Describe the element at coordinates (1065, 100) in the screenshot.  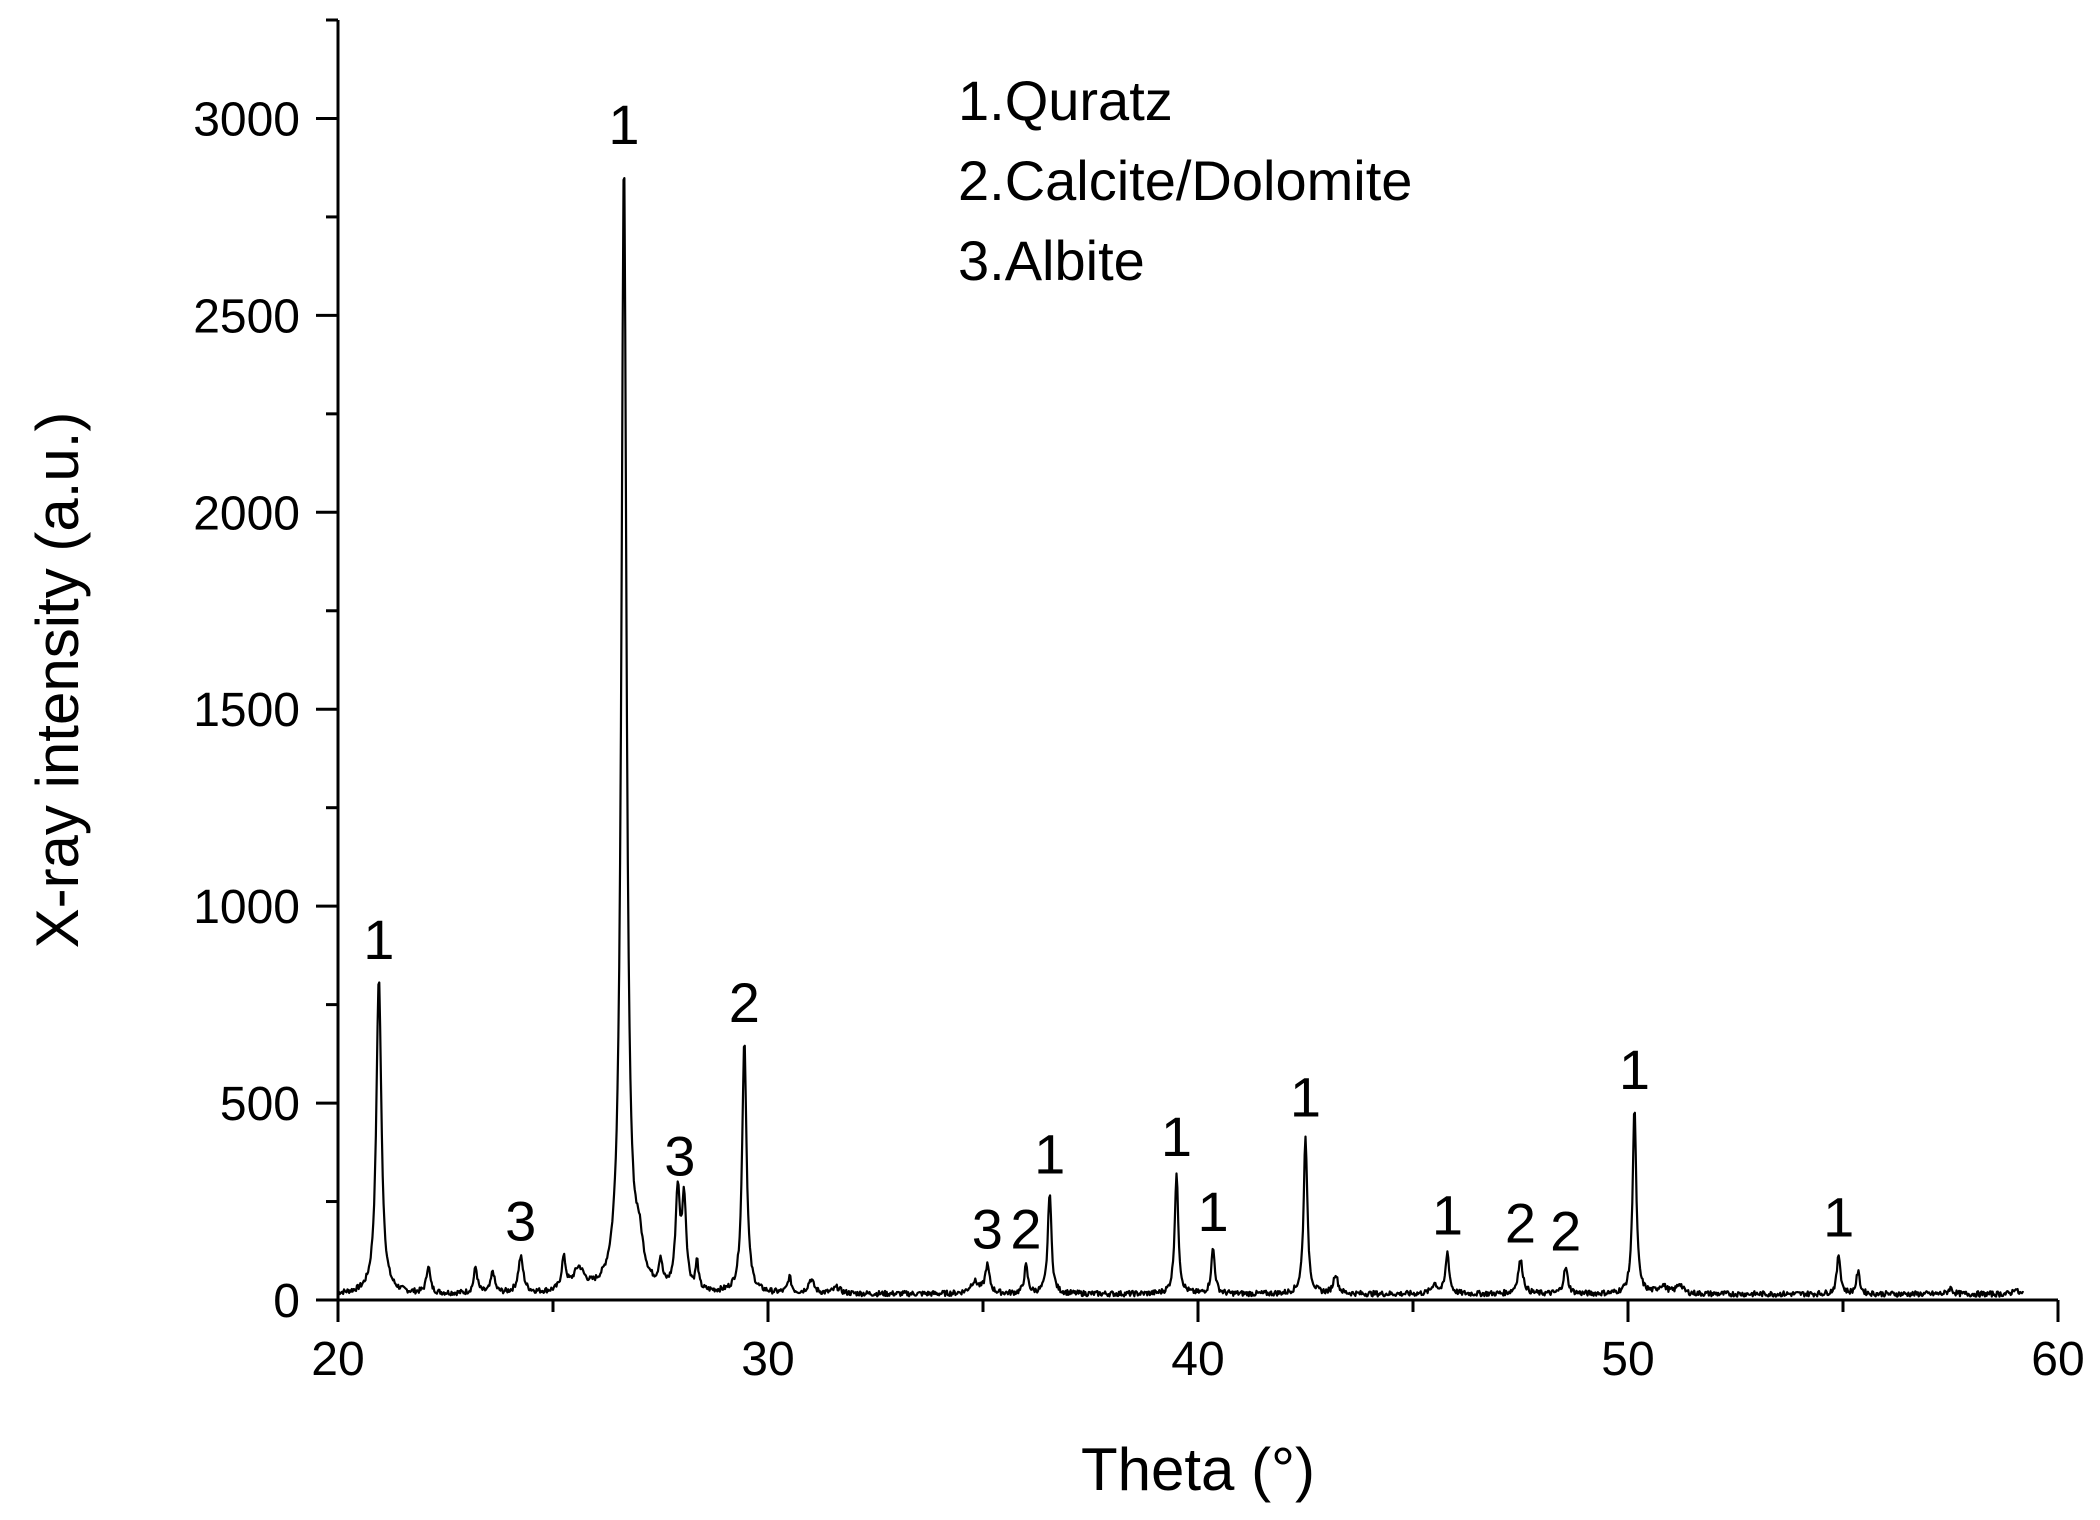
I see `legend-entry: 1.Quratz` at that location.